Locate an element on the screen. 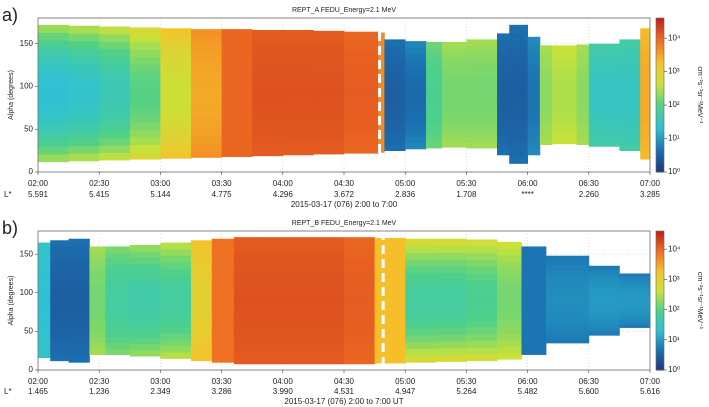  colorbar-tick-label: 10² is located at coordinates (674, 309).